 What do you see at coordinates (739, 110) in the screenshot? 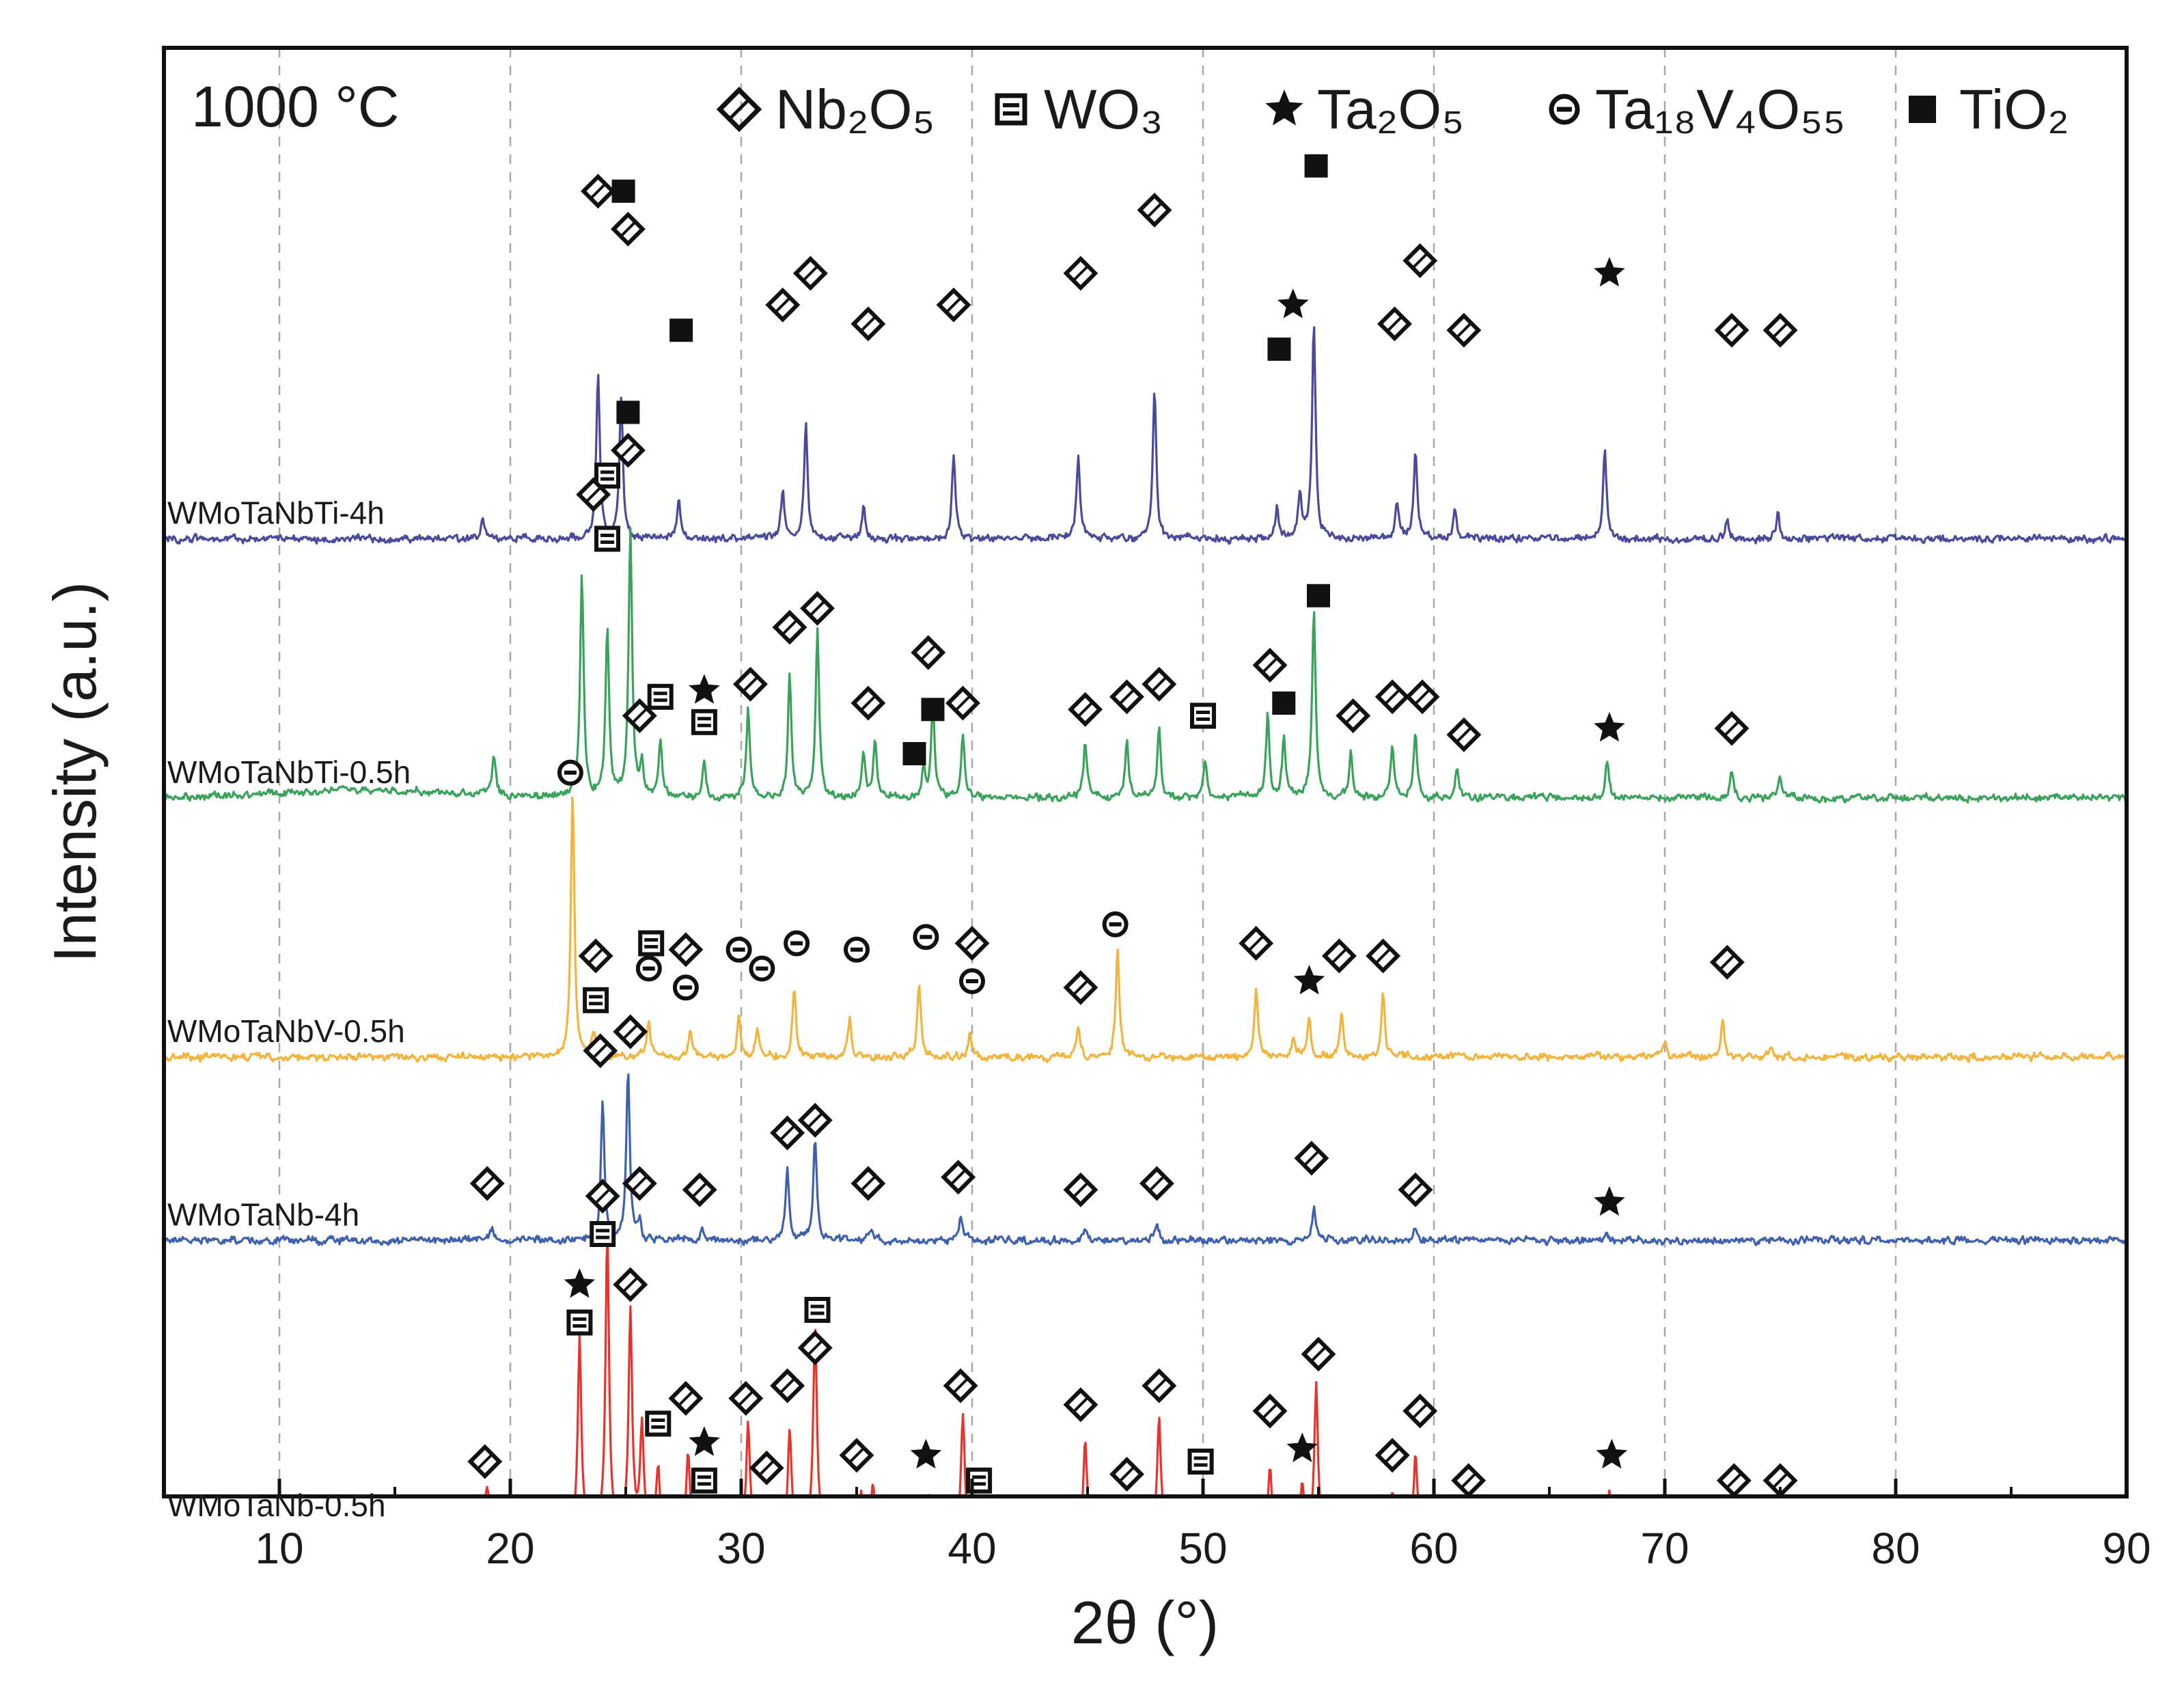
I see `diamond-icon` at bounding box center [739, 110].